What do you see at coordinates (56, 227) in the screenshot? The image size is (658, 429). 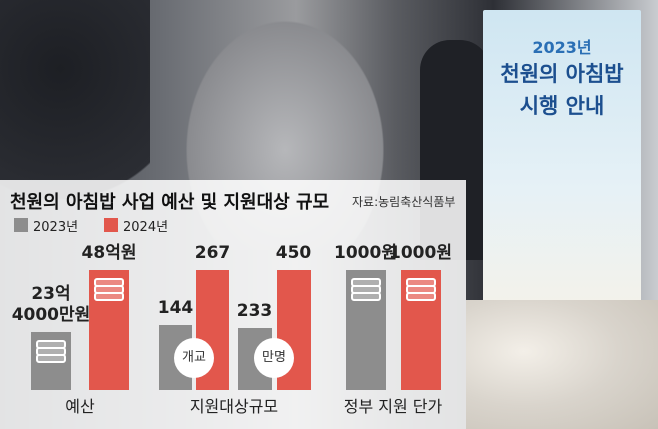 I see `legend-label: 2023년` at bounding box center [56, 227].